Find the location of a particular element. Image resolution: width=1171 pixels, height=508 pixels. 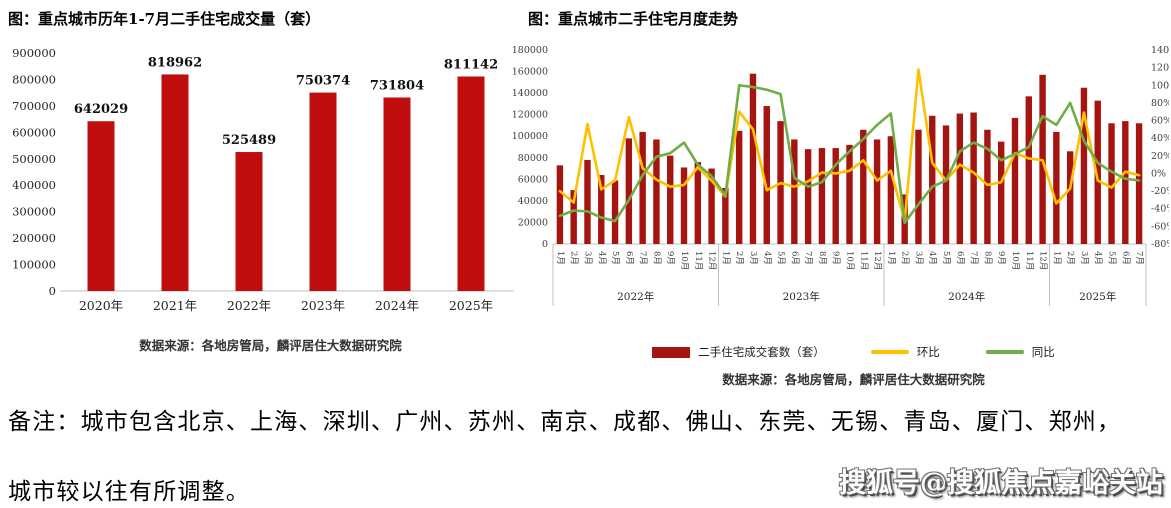

legend-label: 二手住宅成交套数（套） is located at coordinates (761, 352).